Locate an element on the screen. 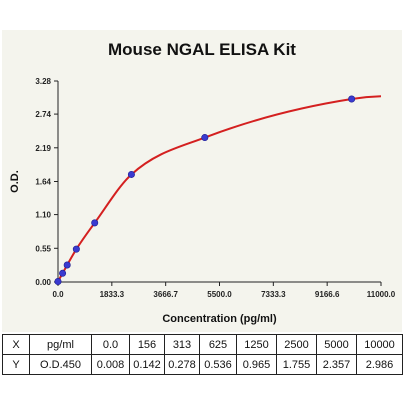  y-tick-label: 0.55 is located at coordinates (43, 248).